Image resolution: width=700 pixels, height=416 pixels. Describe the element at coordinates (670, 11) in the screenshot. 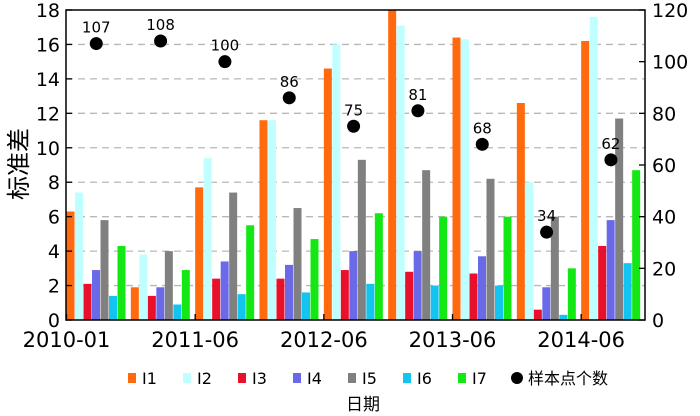

I see `y2-tick-label: 120` at that location.